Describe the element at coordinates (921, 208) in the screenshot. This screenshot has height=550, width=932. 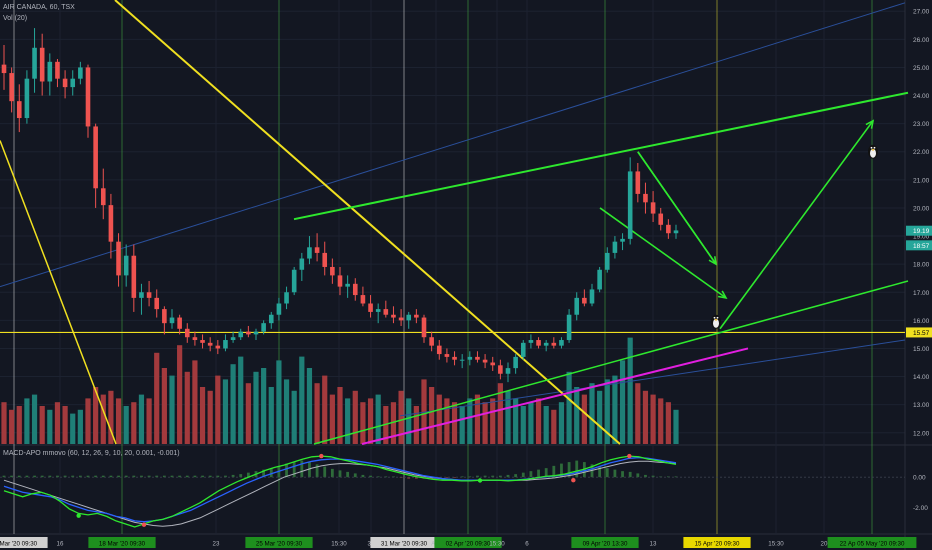
I see `y-tick-label: 20.00` at that location.